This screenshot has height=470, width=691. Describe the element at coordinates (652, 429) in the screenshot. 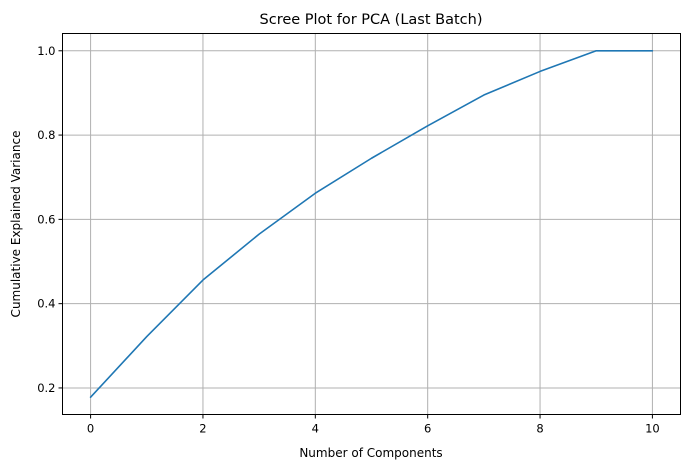

I see `x-tick-label: 10` at that location.